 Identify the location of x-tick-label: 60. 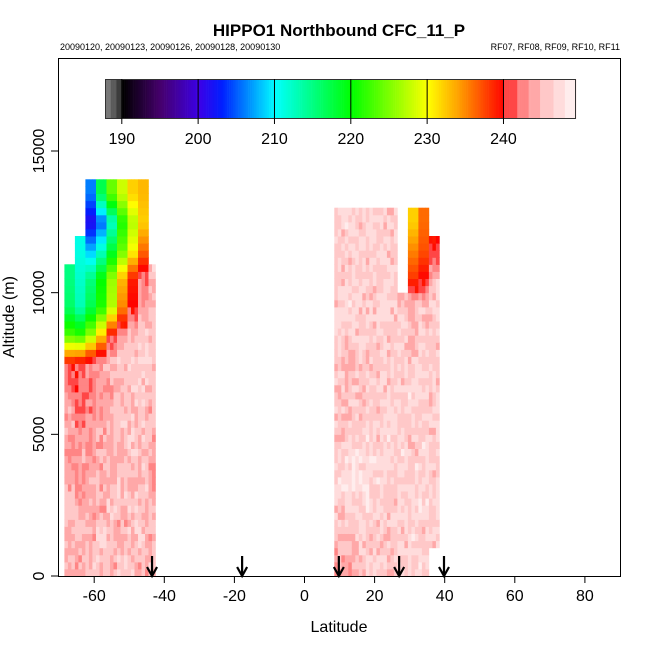
(515, 596).